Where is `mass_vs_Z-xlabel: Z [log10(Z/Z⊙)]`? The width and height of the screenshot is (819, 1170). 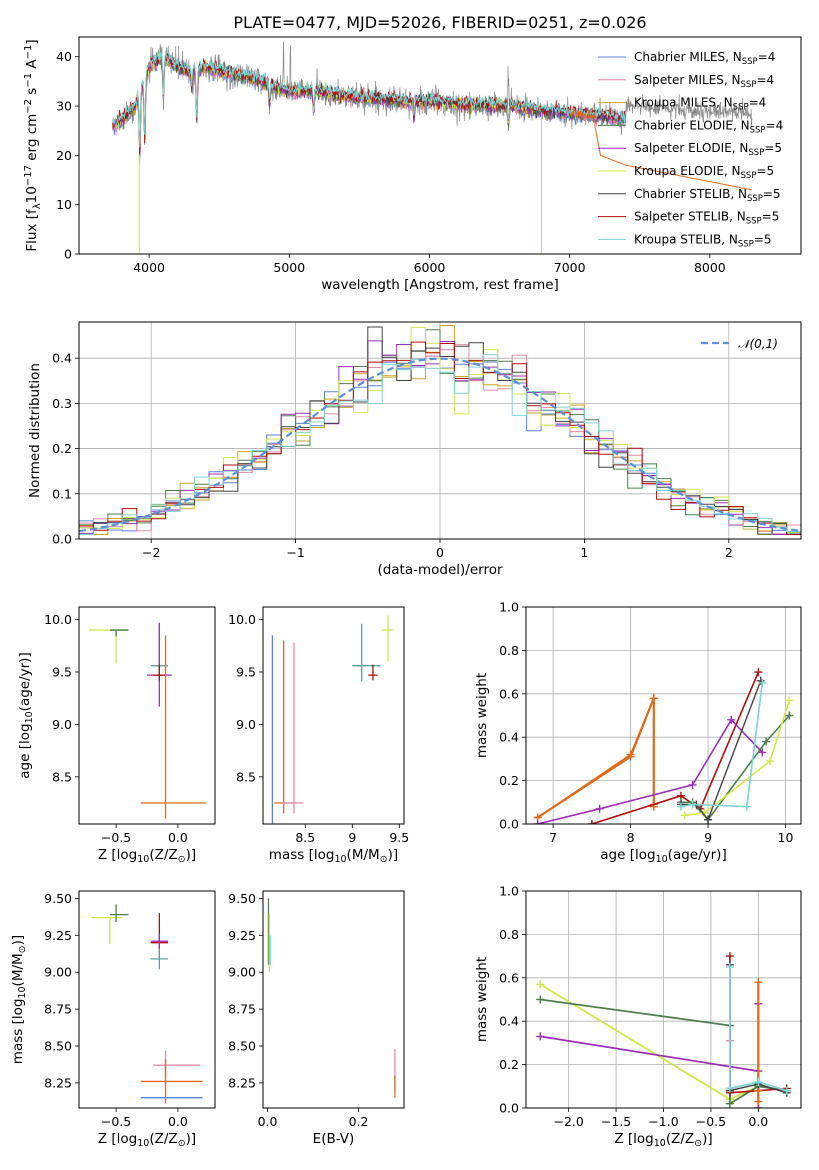
mass_vs_Z-xlabel: Z [log10(Z/Z⊙)] is located at coordinates (147, 1140).